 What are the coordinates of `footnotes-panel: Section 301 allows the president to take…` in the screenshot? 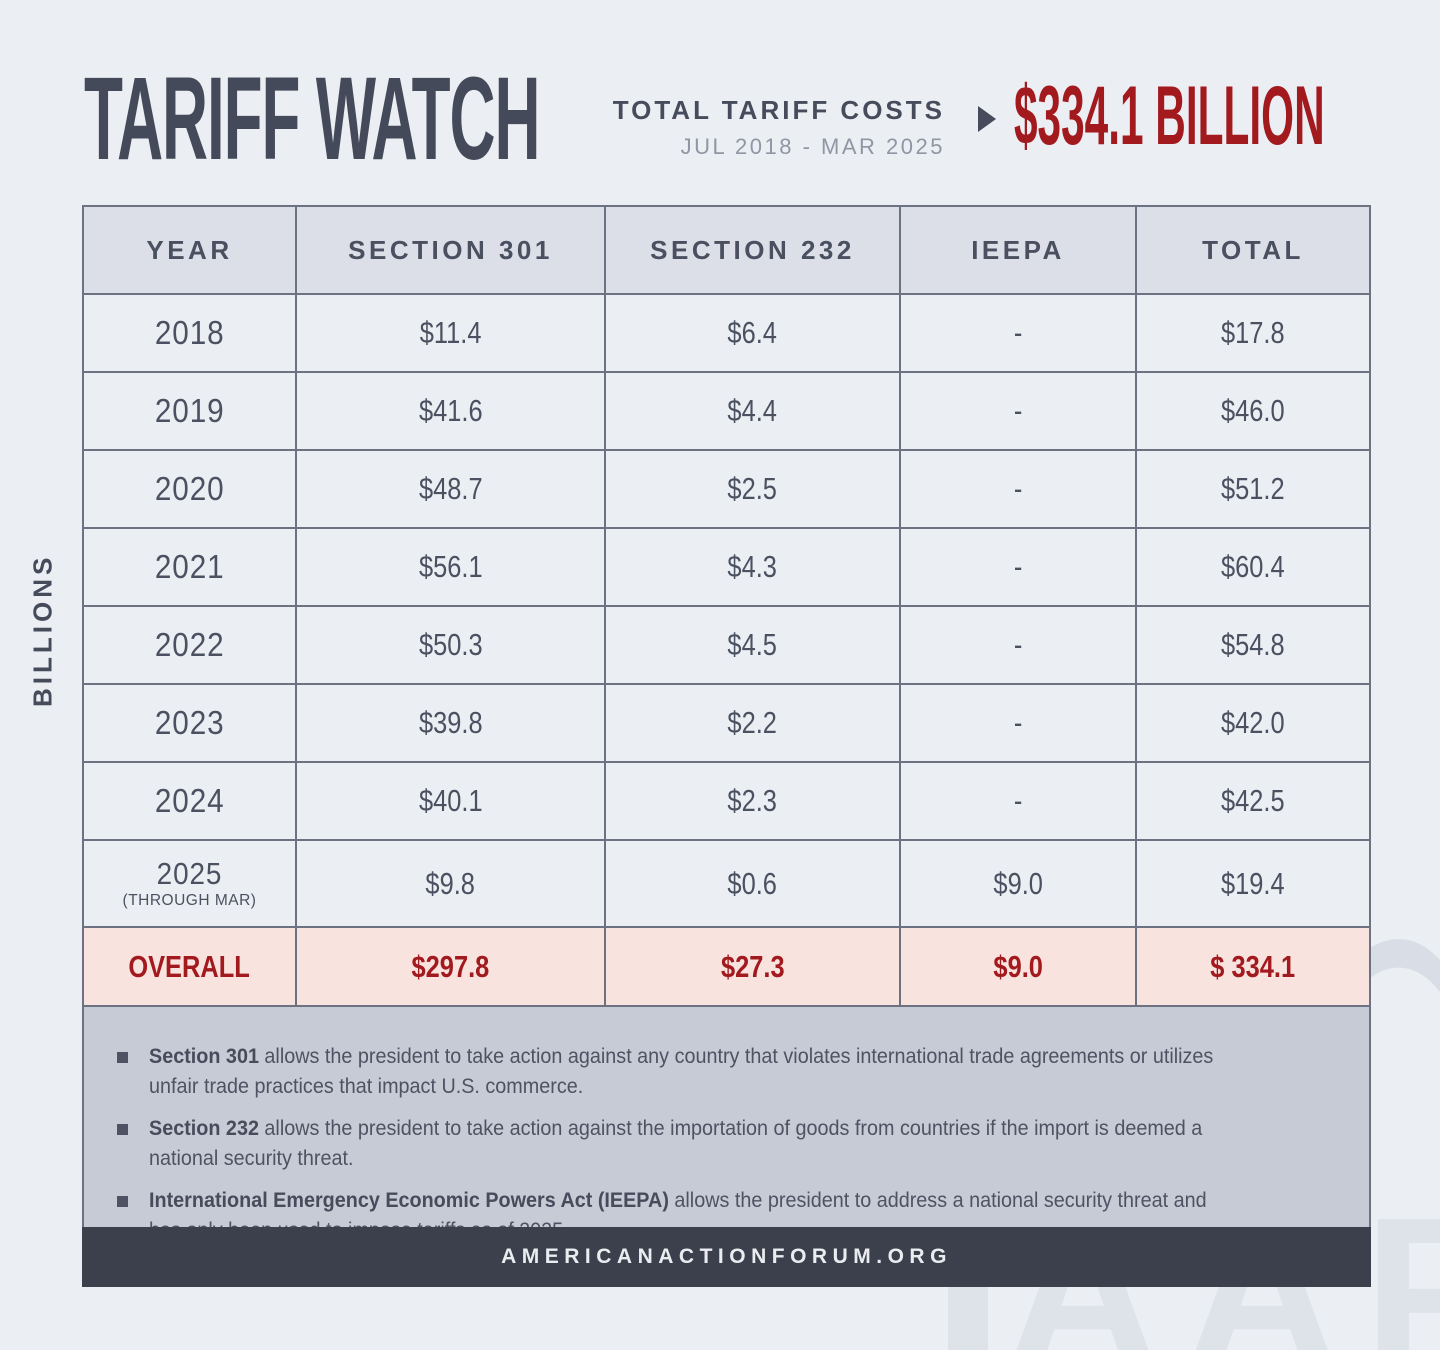 It's located at (726, 1117).